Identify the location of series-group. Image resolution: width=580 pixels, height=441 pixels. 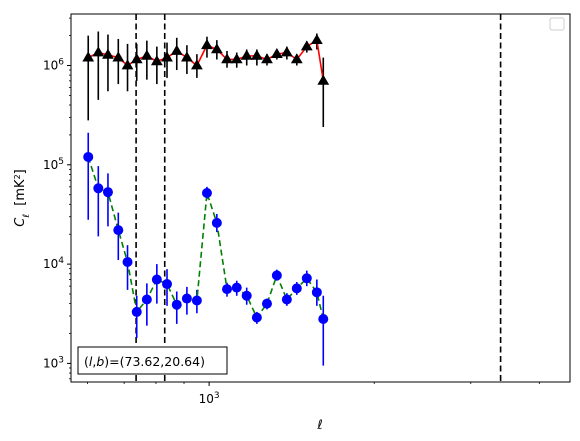
(206, 79).